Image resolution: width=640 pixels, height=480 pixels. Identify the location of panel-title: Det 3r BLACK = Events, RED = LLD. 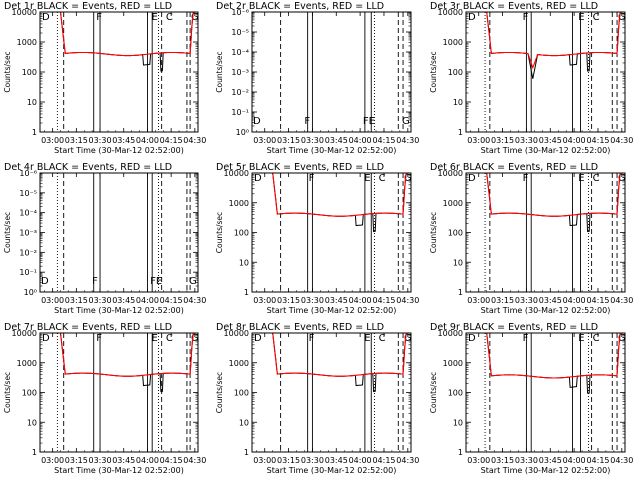
(514, 6).